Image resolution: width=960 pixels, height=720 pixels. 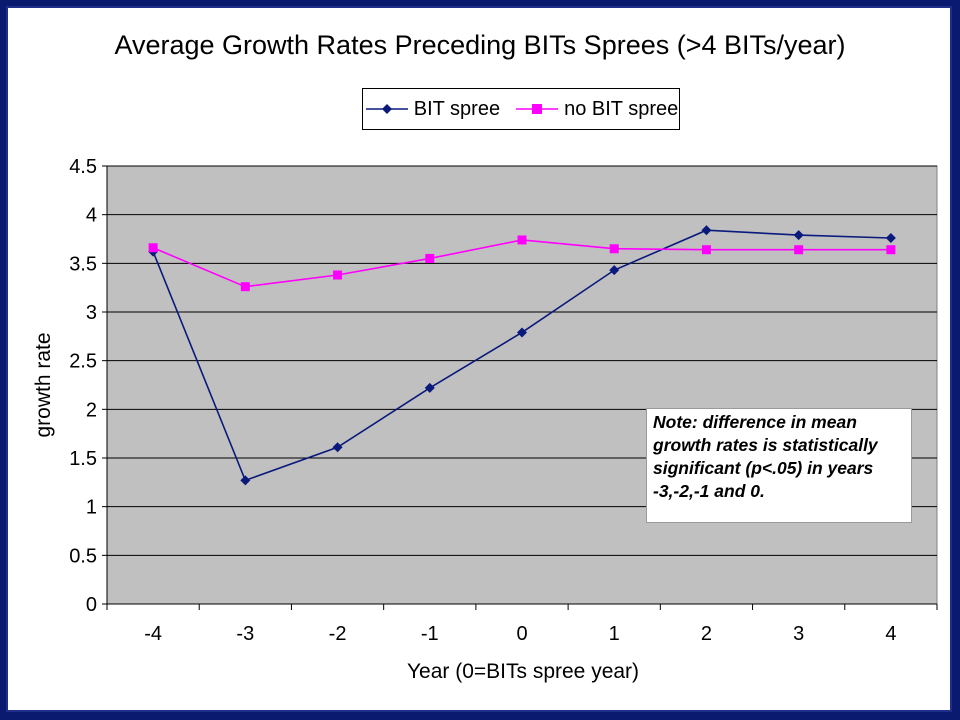 What do you see at coordinates (763, 468) in the screenshot?
I see `note-line-3: significant (p<.05) in years` at bounding box center [763, 468].